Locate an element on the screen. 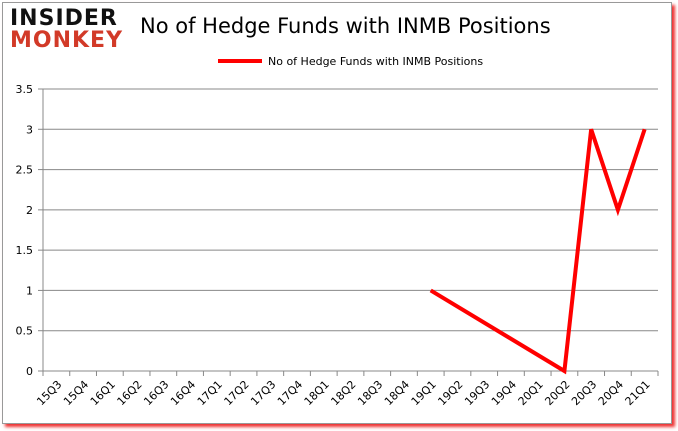 This screenshot has height=431, width=678. y-tick-label: 1 is located at coordinates (29, 290).